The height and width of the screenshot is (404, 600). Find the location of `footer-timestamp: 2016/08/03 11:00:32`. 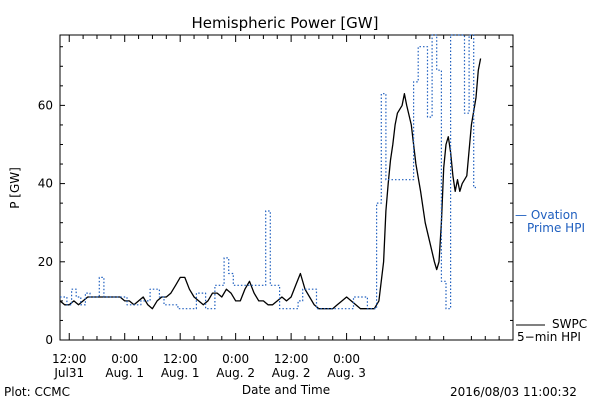

footer-timestamp: 2016/08/03 11:00:32 is located at coordinates (513, 392).